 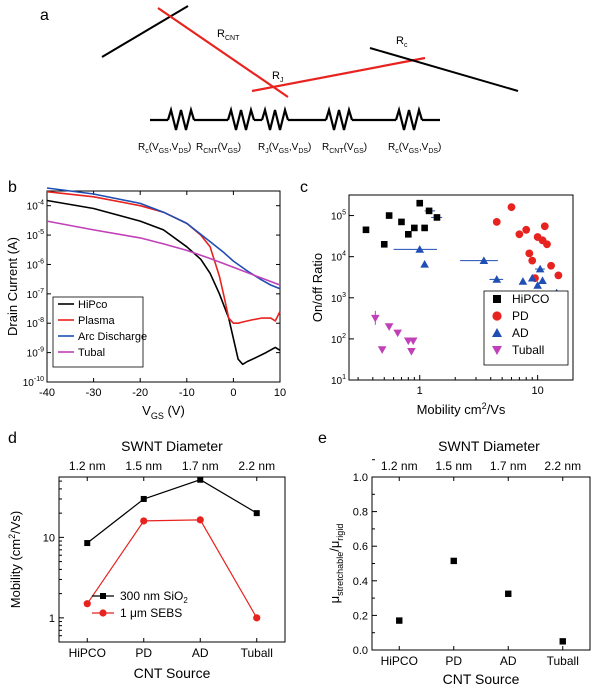 What do you see at coordinates (112, 337) in the screenshot?
I see `legend-label: Arc Discharge` at bounding box center [112, 337].